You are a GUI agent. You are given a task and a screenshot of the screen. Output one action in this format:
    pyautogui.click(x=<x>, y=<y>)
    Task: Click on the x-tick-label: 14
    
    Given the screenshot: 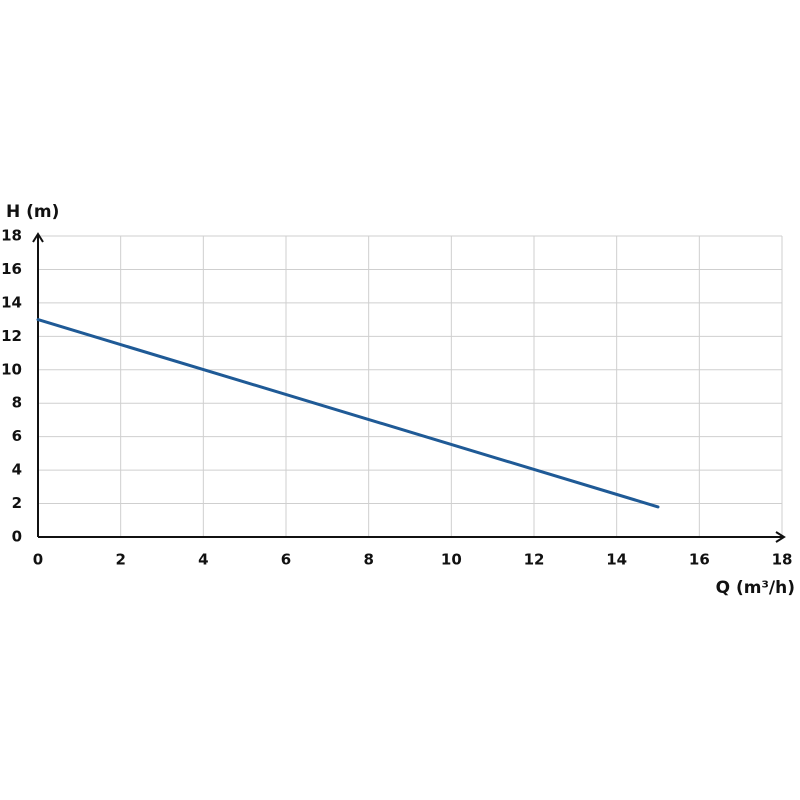 What is the action you would take?
    pyautogui.click(x=616, y=560)
    